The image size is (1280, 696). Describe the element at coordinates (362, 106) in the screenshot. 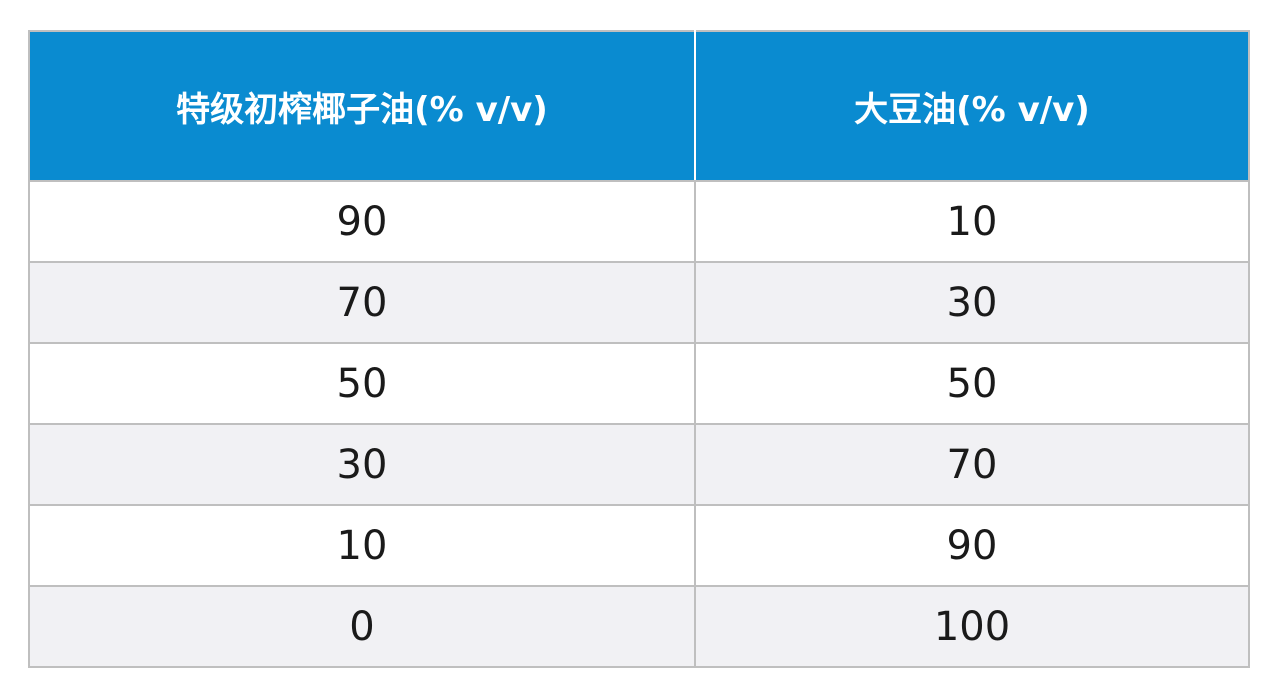

I see `header-coconut-oil: 特级初榨椰子油(% v/v)` at that location.